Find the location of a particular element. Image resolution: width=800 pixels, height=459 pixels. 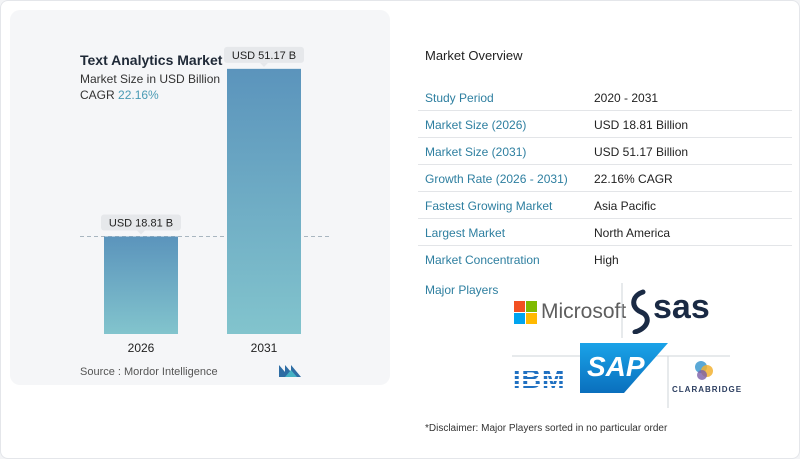

sas-wordmark: sas is located at coordinates (681, 307).